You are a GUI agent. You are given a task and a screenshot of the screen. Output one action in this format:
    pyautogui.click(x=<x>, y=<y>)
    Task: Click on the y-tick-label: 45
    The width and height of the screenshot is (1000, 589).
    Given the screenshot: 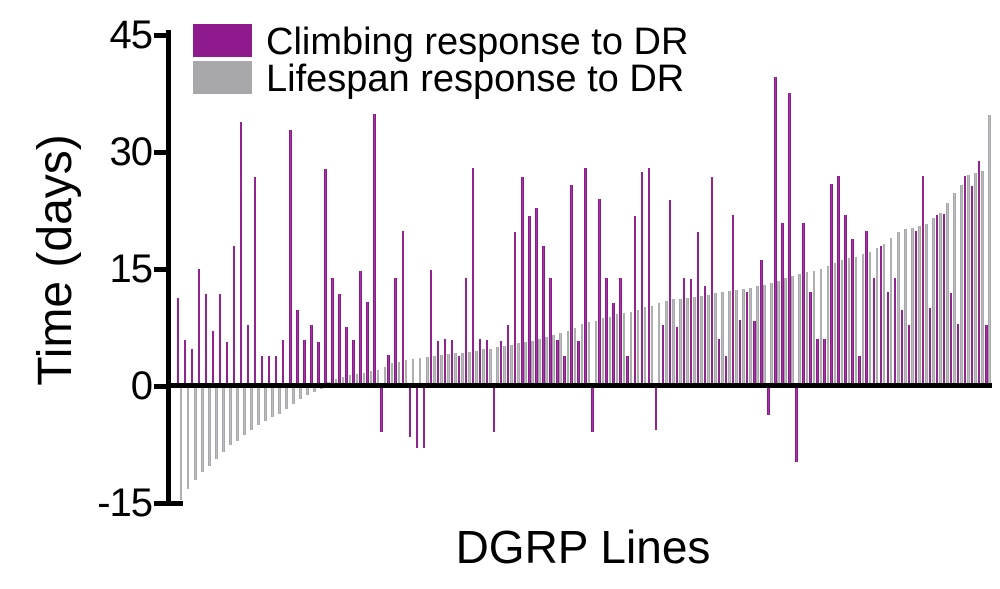 What is the action you would take?
    pyautogui.click(x=131, y=35)
    